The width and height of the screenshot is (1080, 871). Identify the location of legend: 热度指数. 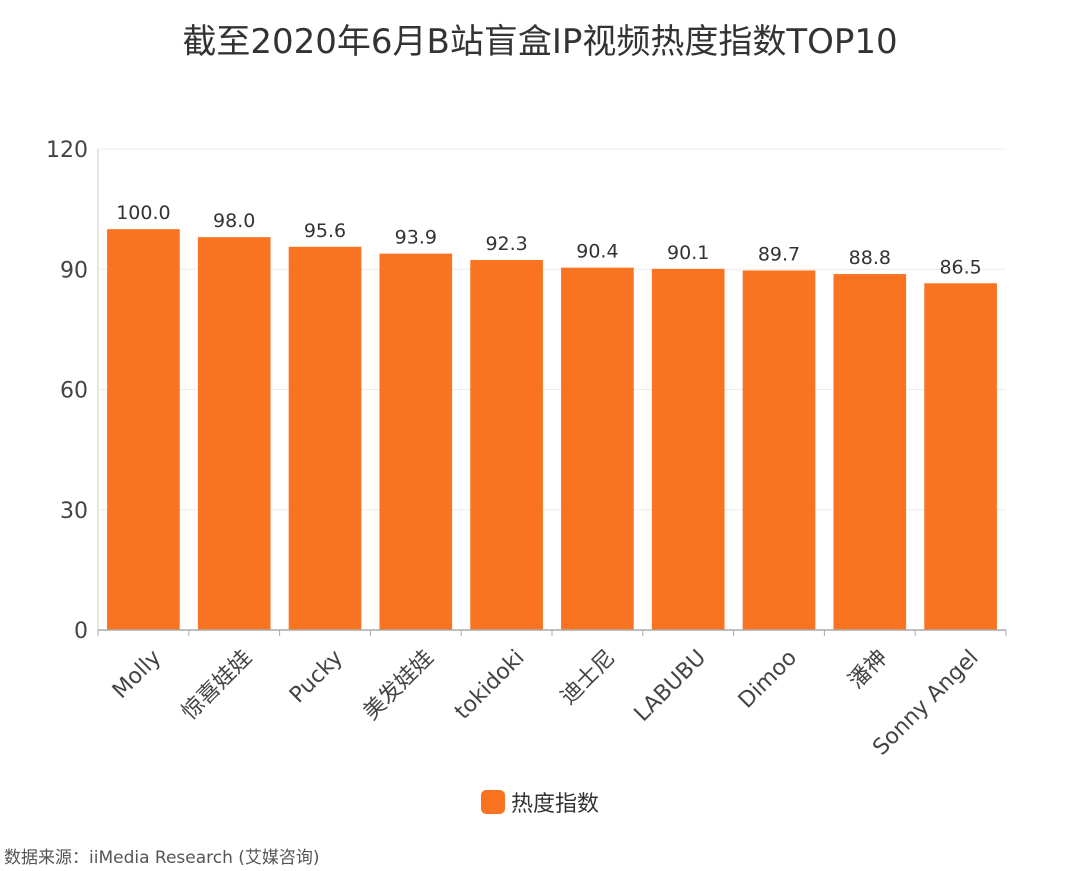
(540, 802).